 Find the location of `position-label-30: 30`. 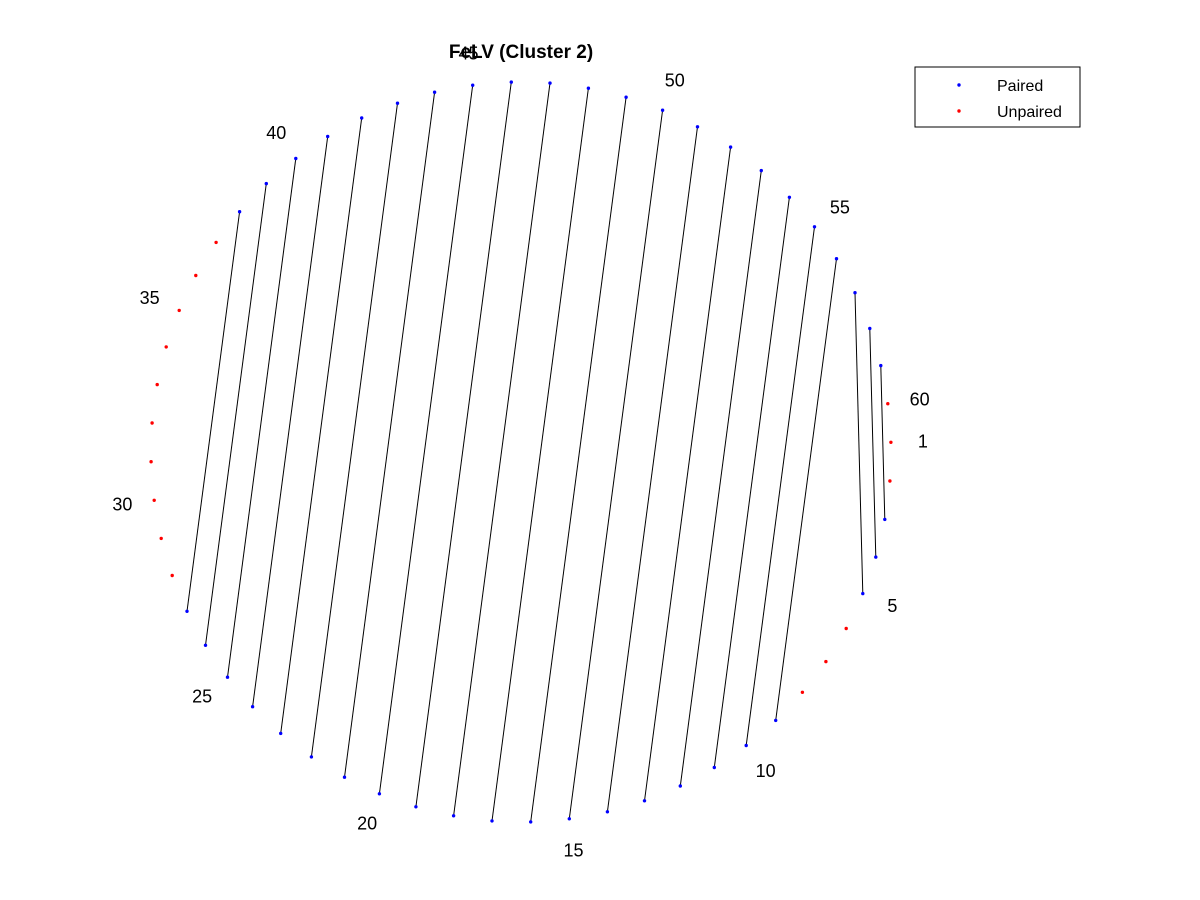

position-label-30: 30 is located at coordinates (122, 505).